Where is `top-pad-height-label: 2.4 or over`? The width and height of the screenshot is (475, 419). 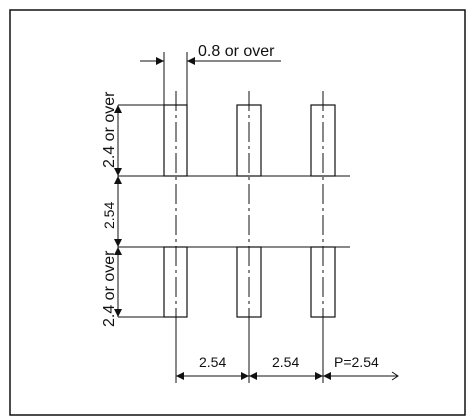
top-pad-height-label: 2.4 or over is located at coordinates (109, 129).